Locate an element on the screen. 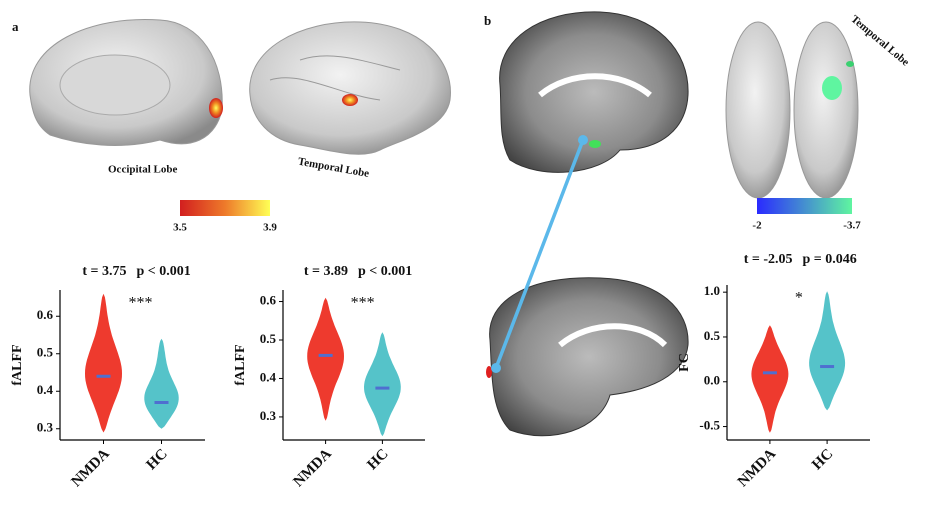 This screenshot has width=934, height=510. p-stat: p = 0.046 is located at coordinates (830, 259).